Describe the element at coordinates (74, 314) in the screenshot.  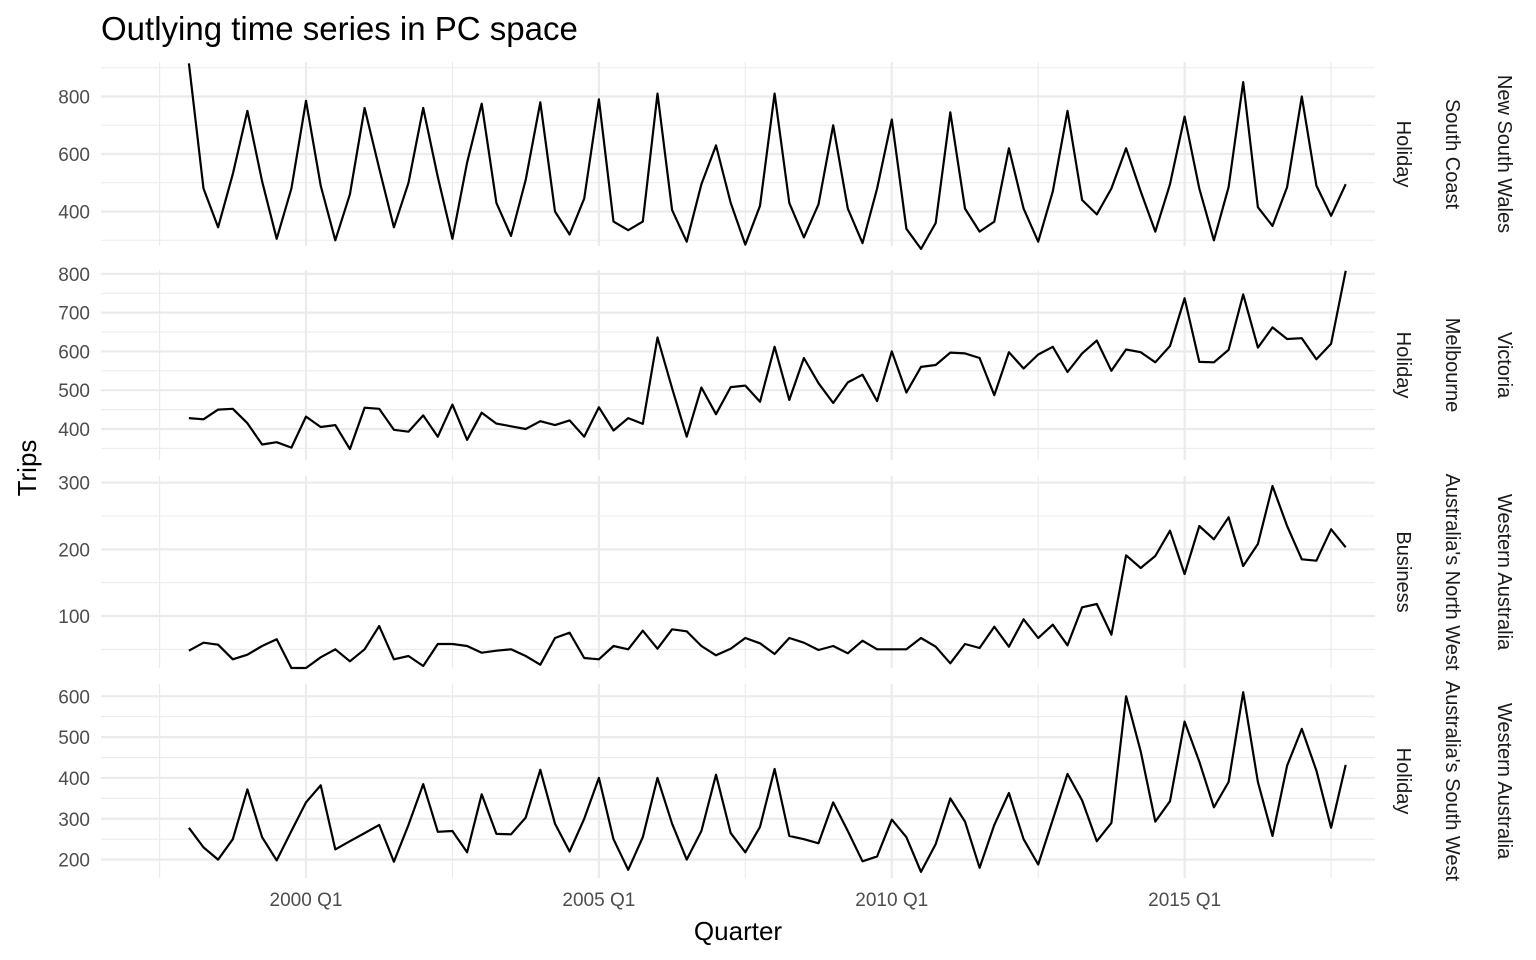
I see `y-tick-label: 700` at that location.